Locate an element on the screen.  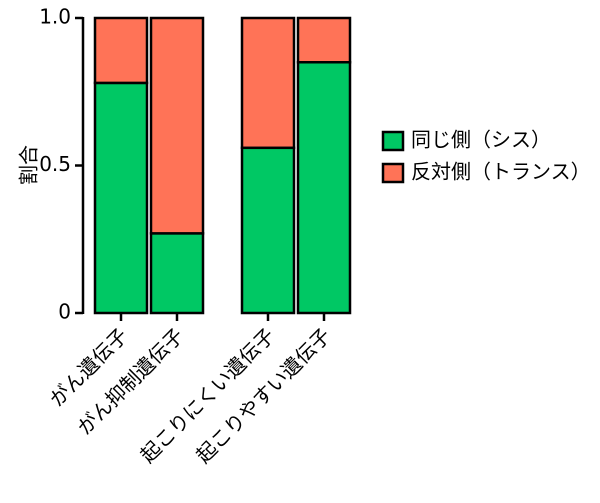
y-axis-label: 割合 is located at coordinates (29, 165).